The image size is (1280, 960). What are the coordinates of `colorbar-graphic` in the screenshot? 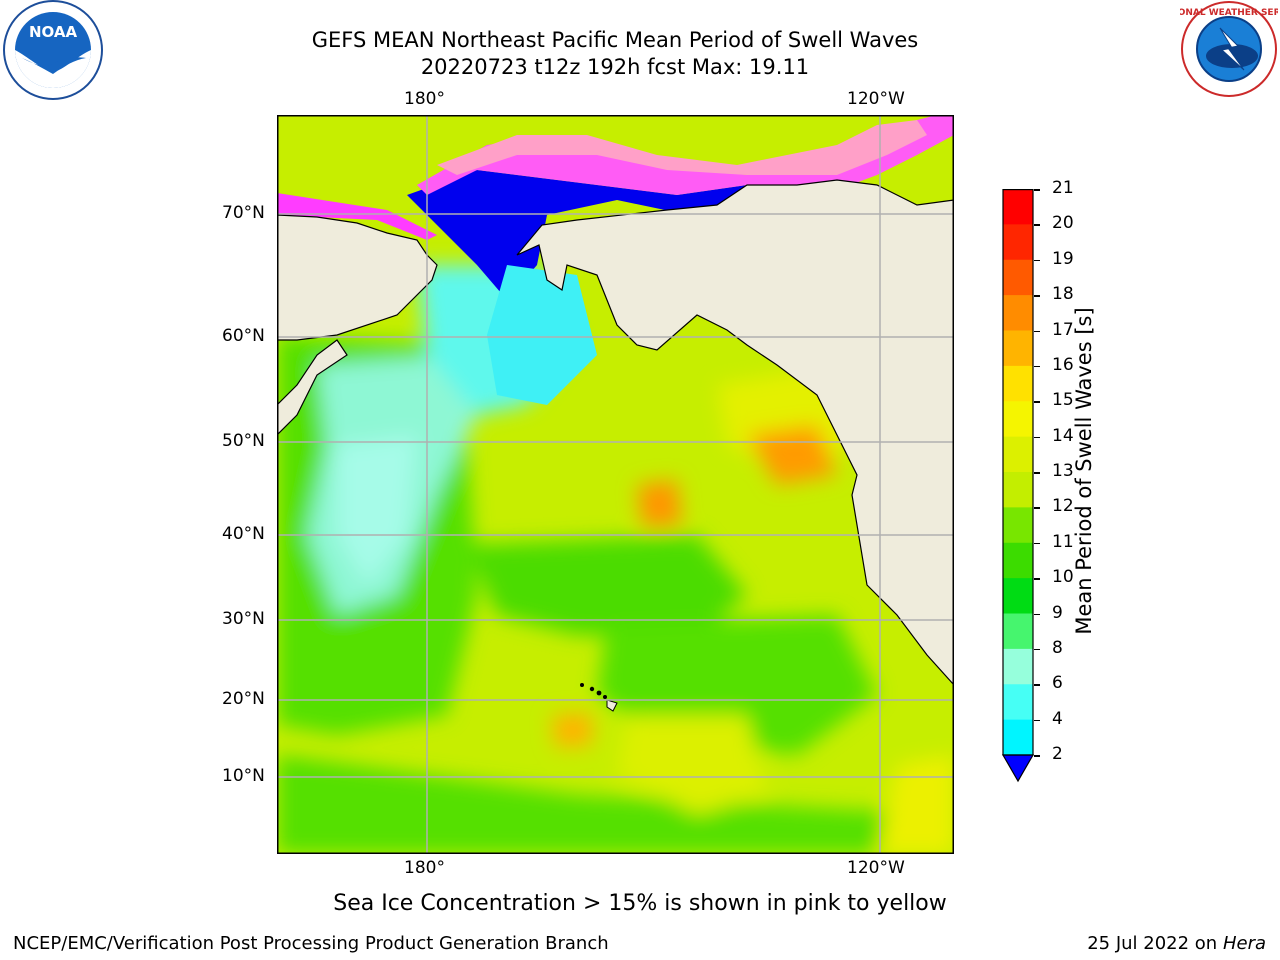 It's located at (1018, 486).